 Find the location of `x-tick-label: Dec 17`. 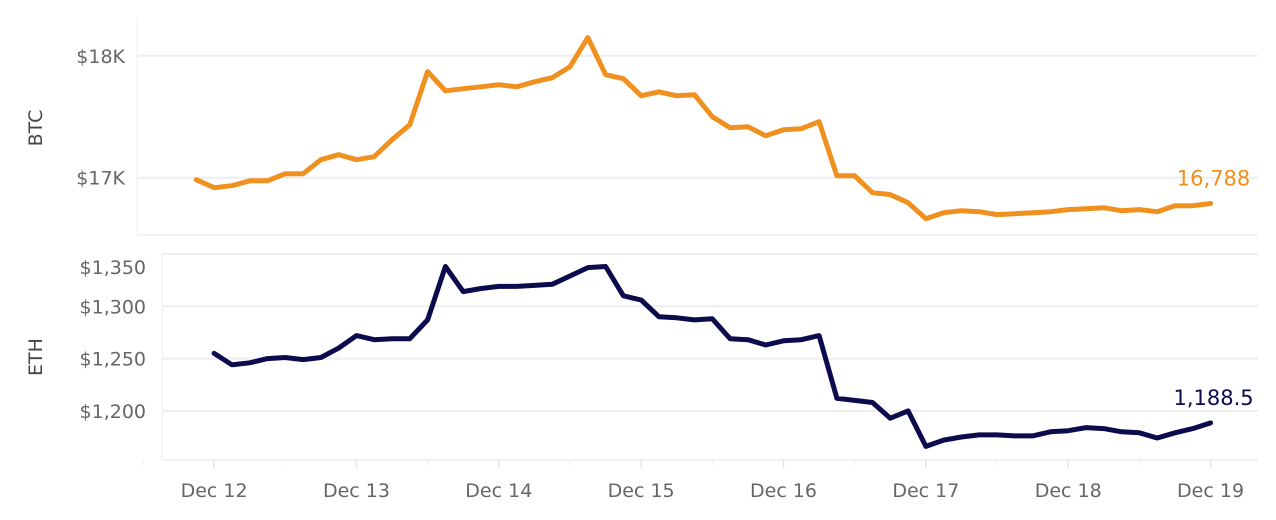

x-tick-label: Dec 17 is located at coordinates (925, 491).